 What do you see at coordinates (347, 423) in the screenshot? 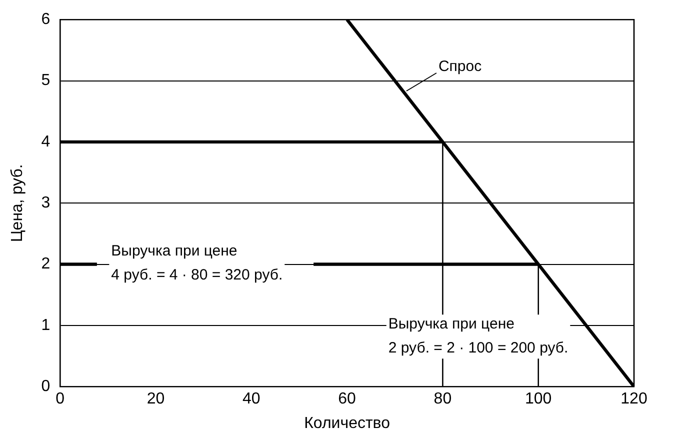
I see `x-axis-title: Количество` at bounding box center [347, 423].